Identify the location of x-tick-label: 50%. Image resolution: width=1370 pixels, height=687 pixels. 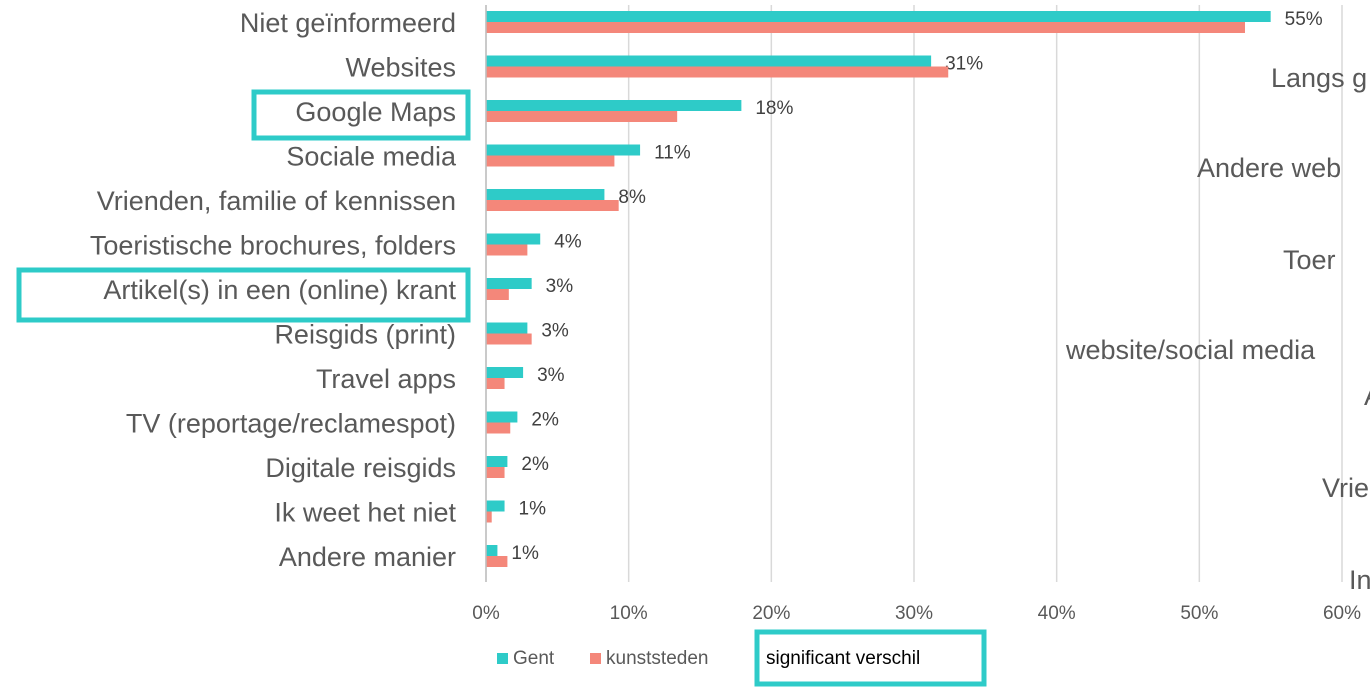
(1199, 613).